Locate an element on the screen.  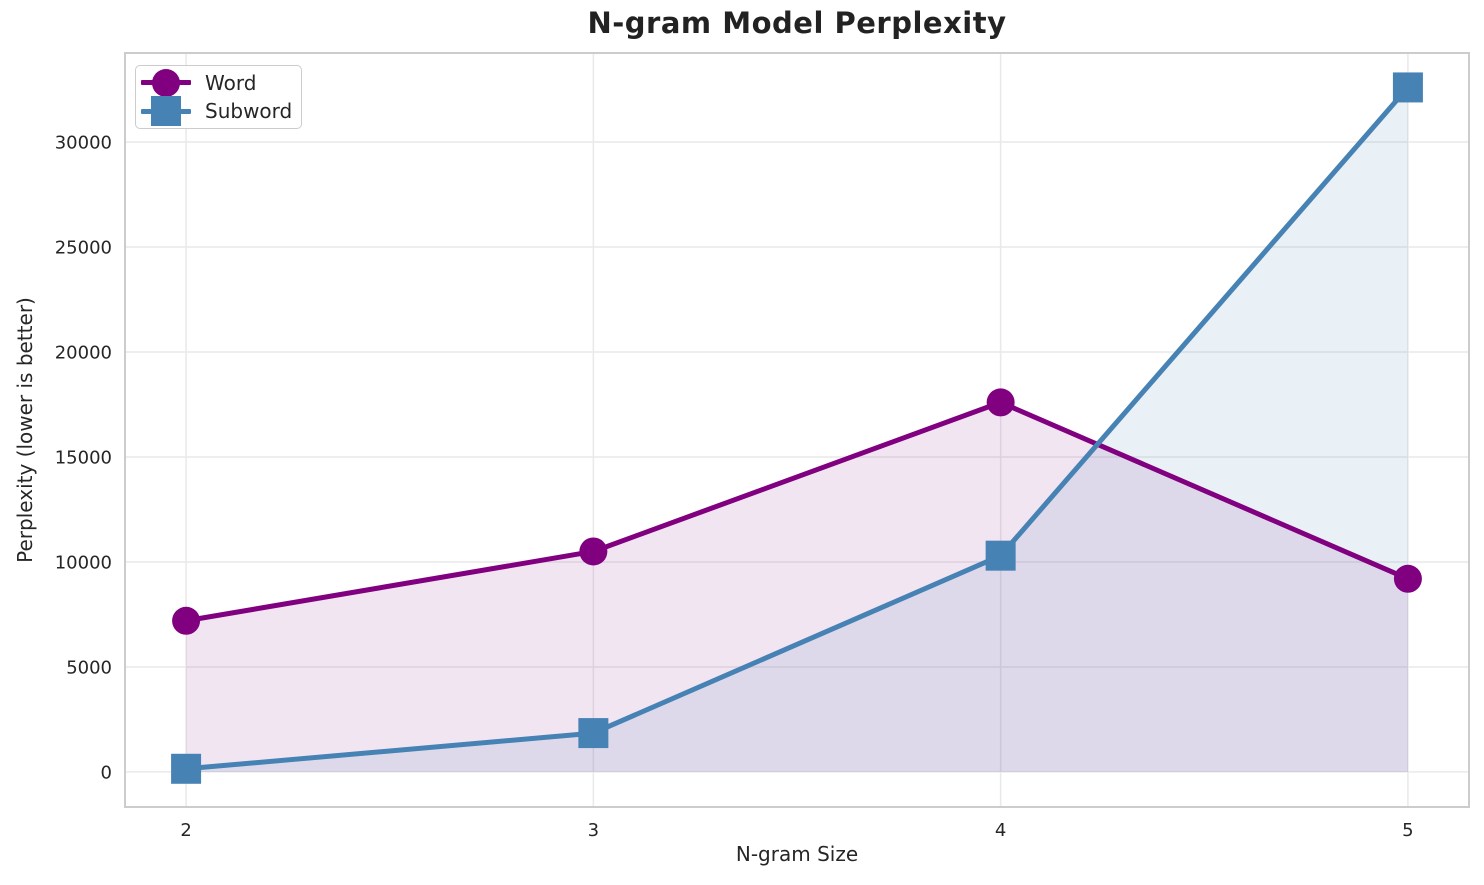
y-axis-label: Perplexity (lower is better) is located at coordinates (25, 430).